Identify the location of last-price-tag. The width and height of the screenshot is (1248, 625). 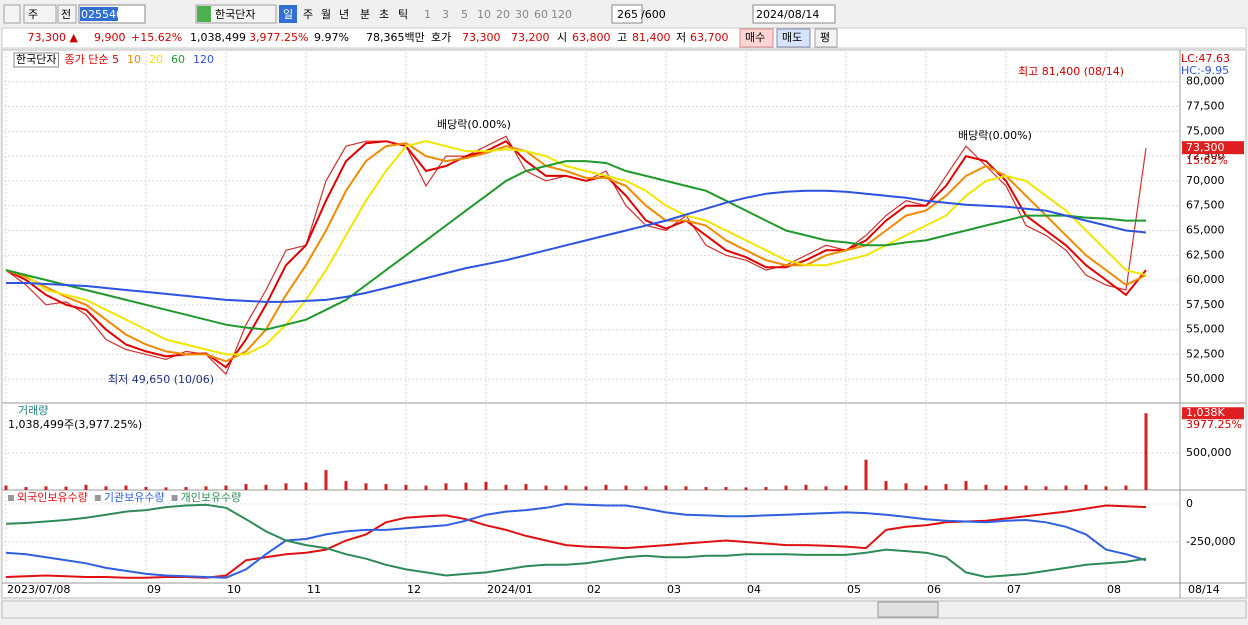
(1213, 148).